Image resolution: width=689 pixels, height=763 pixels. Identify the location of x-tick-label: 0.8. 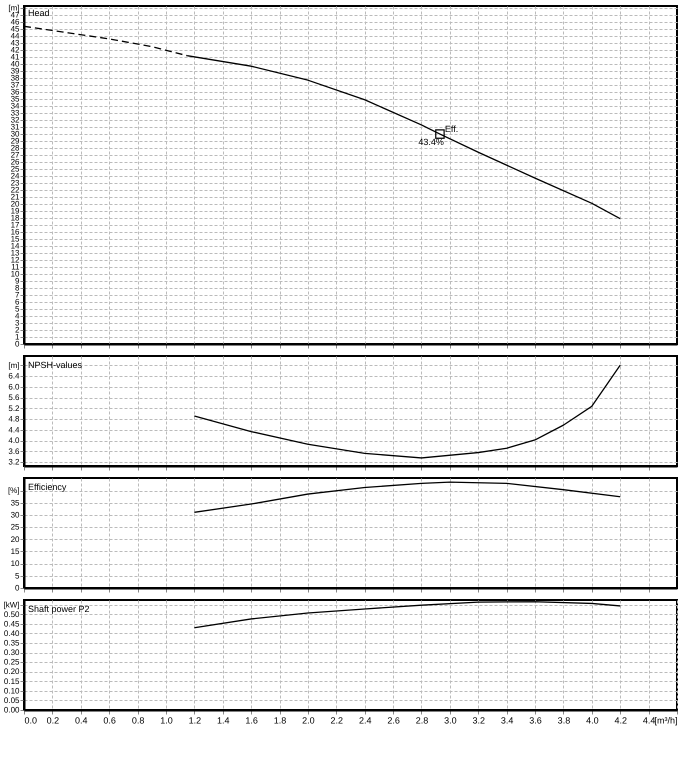
(138, 721).